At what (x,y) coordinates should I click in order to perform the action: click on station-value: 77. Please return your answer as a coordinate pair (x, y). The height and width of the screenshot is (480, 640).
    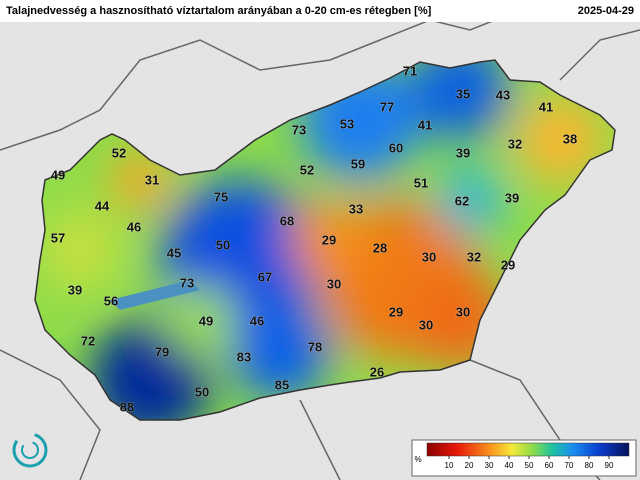
    Looking at the image, I should click on (387, 106).